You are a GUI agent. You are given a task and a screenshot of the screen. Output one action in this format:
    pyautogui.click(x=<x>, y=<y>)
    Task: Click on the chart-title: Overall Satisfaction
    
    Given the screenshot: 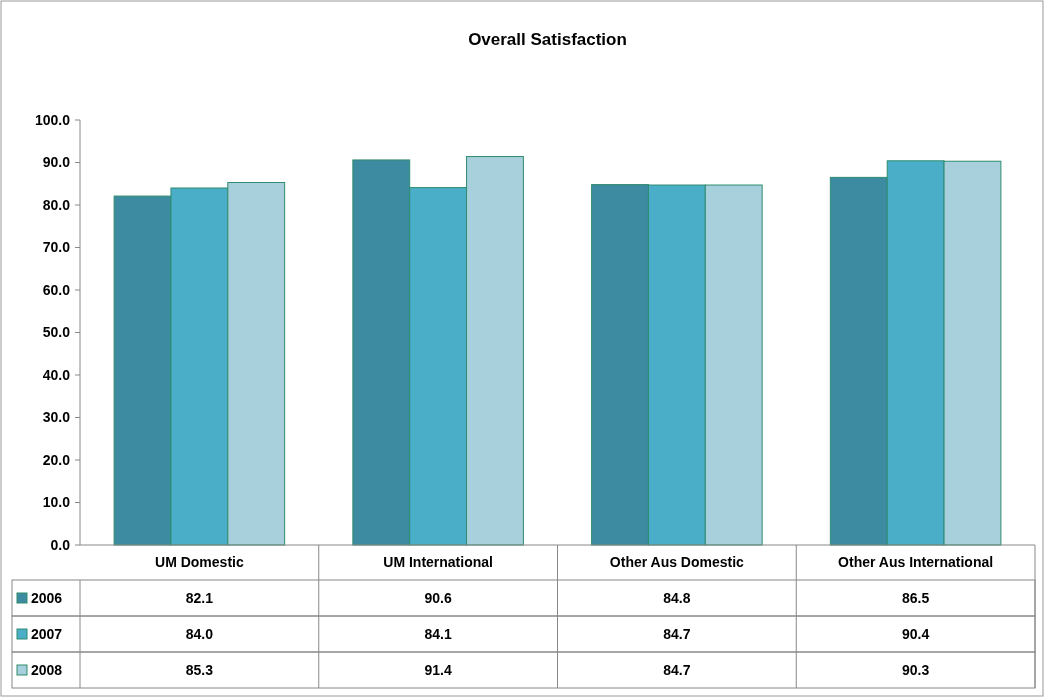 What is the action you would take?
    pyautogui.click(x=547, y=39)
    